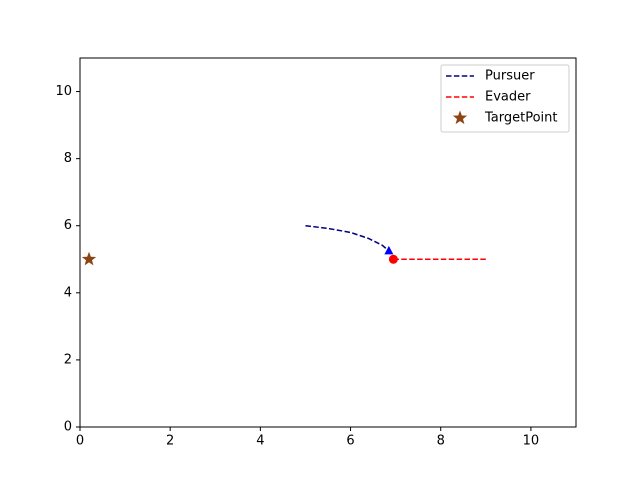 The height and width of the screenshot is (480, 640). What do you see at coordinates (80, 441) in the screenshot?
I see `x-tick-label: 0` at bounding box center [80, 441].